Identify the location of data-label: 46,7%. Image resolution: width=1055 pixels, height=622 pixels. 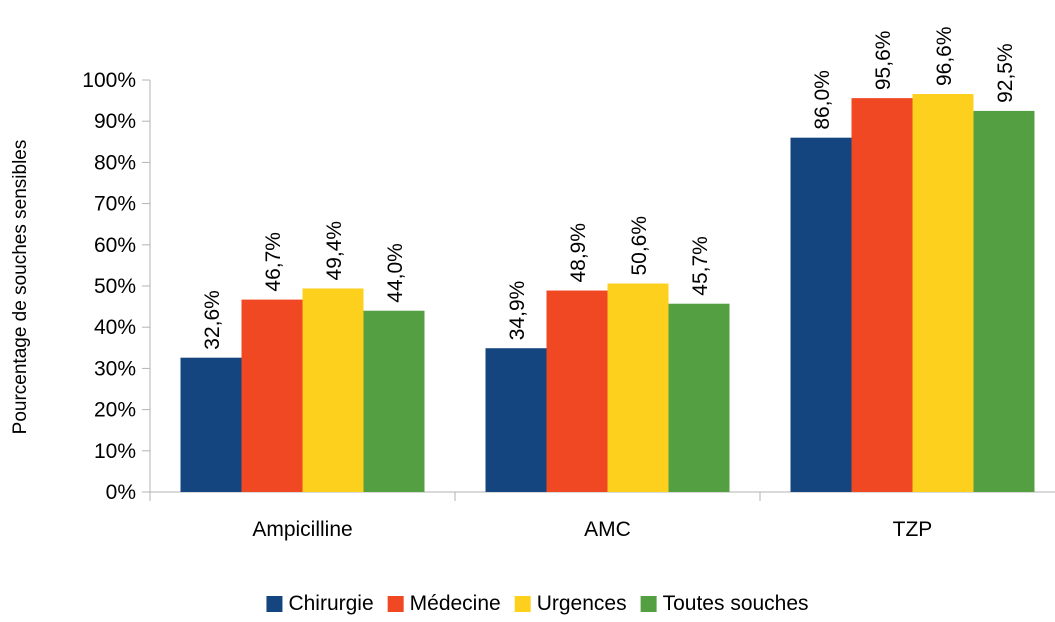
(273, 262).